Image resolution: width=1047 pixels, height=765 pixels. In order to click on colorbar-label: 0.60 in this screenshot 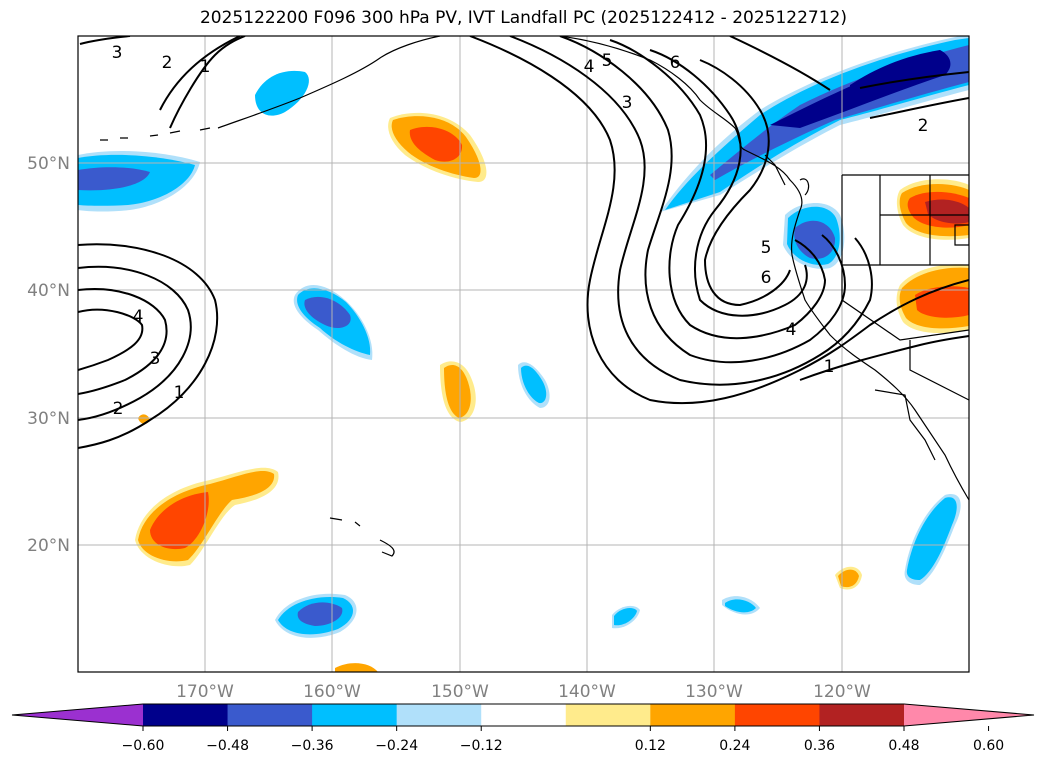, I will do `click(988, 746)`.